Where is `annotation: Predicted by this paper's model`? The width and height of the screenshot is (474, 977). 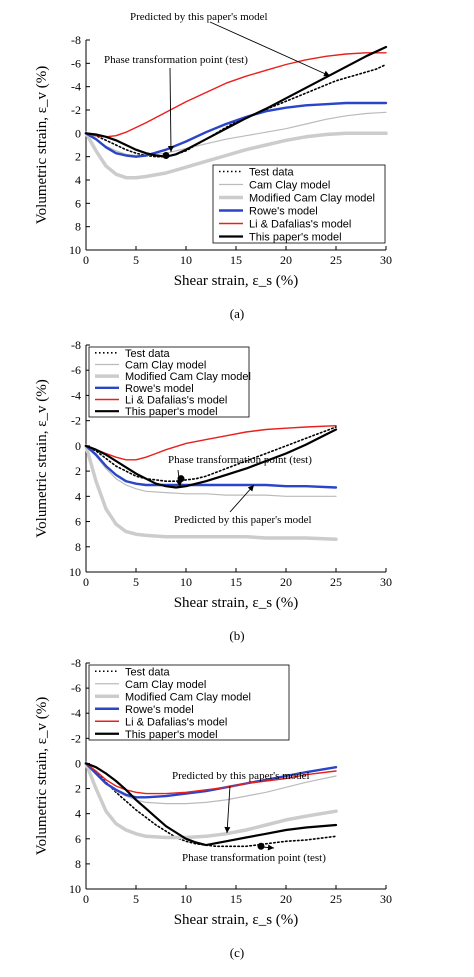 annotation: Predicted by this paper's model is located at coordinates (241, 802).